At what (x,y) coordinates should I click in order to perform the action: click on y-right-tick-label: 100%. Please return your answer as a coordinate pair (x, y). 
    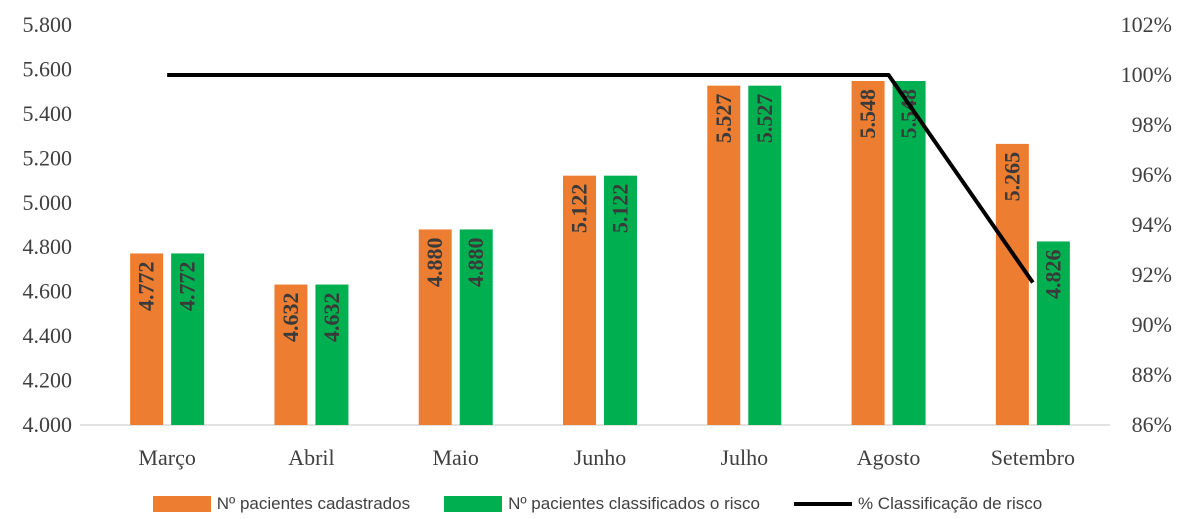
    Looking at the image, I should click on (1146, 74).